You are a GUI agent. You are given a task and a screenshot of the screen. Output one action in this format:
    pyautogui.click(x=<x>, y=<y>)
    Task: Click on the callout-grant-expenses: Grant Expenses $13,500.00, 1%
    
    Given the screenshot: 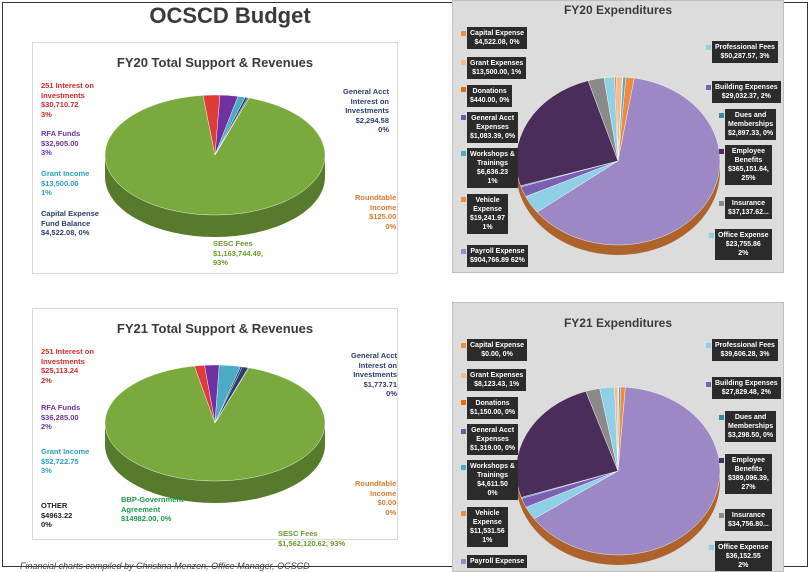 What is the action you would take?
    pyautogui.click(x=496, y=68)
    